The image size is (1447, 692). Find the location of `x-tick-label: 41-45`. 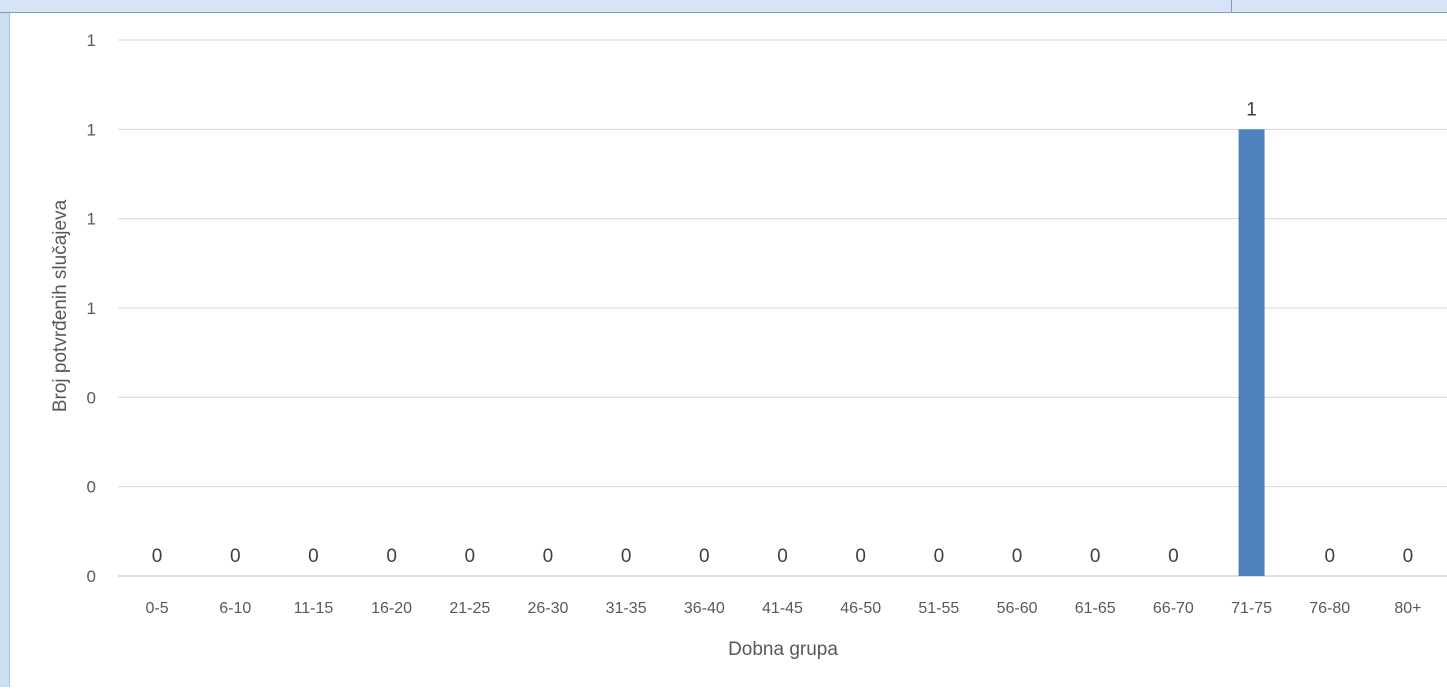

x-tick-label: 41-45 is located at coordinates (782, 608).